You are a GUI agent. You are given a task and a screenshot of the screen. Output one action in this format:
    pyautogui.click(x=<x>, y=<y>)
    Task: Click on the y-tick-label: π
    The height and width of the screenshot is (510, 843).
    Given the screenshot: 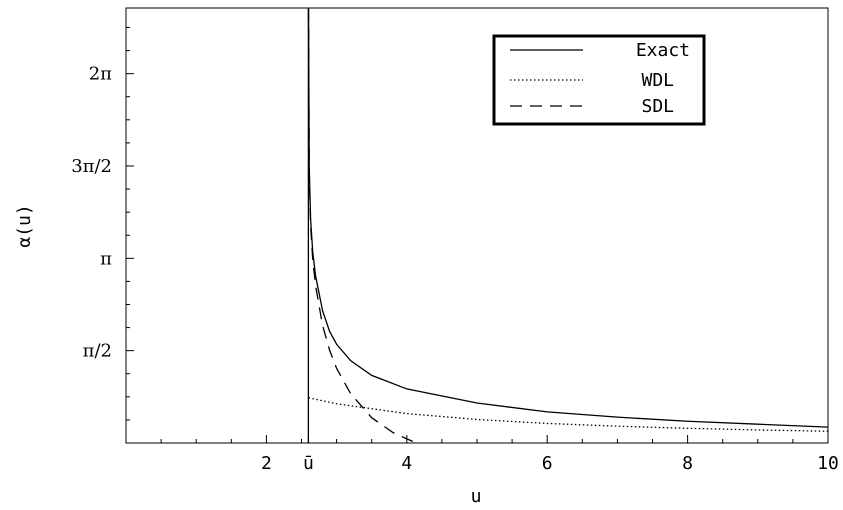 What is the action you would take?
    pyautogui.click(x=106, y=258)
    